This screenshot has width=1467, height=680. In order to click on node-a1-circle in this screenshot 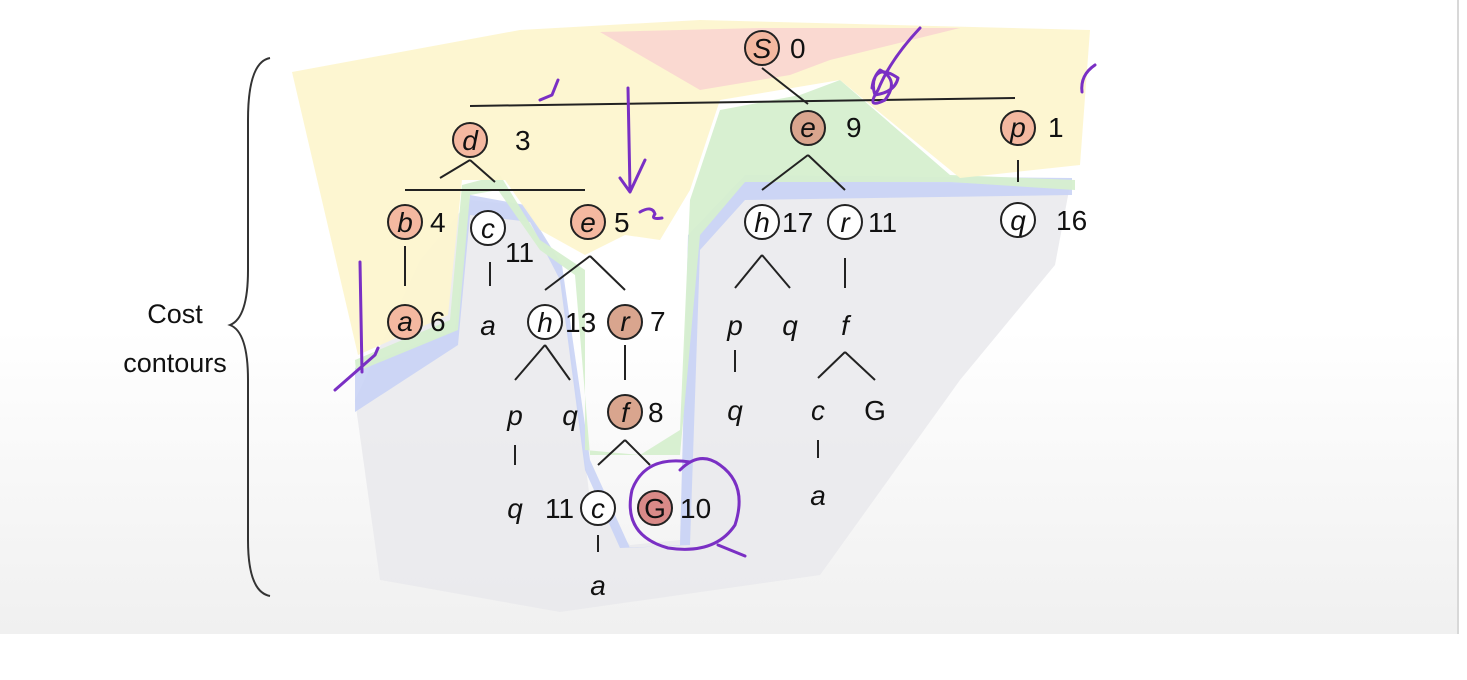, I will do `click(405, 322)`.